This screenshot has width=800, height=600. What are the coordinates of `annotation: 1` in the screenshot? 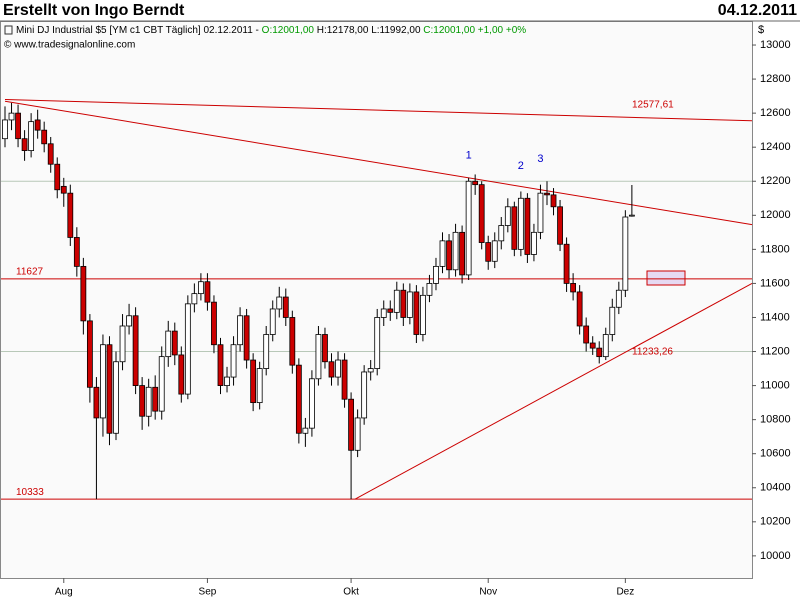 It's located at (469, 156).